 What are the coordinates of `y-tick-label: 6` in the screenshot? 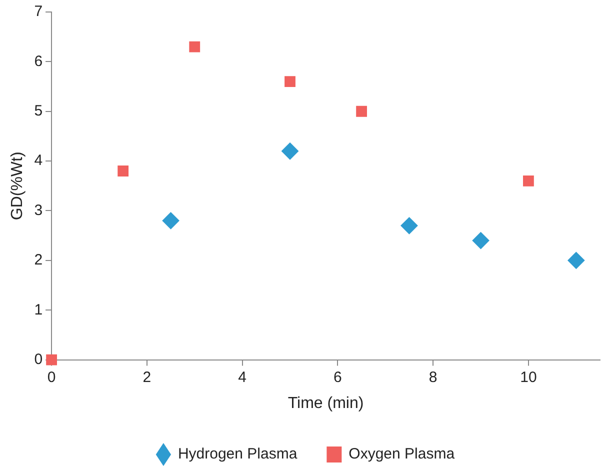 It's located at (38, 61).